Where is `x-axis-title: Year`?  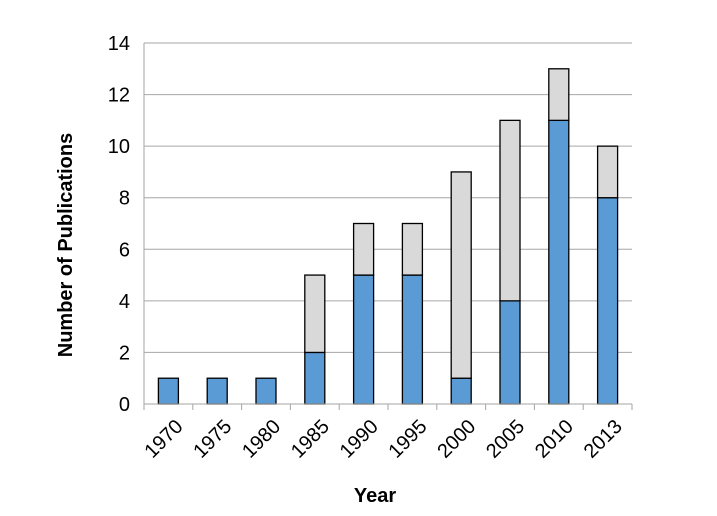 x-axis-title: Year is located at coordinates (375, 496).